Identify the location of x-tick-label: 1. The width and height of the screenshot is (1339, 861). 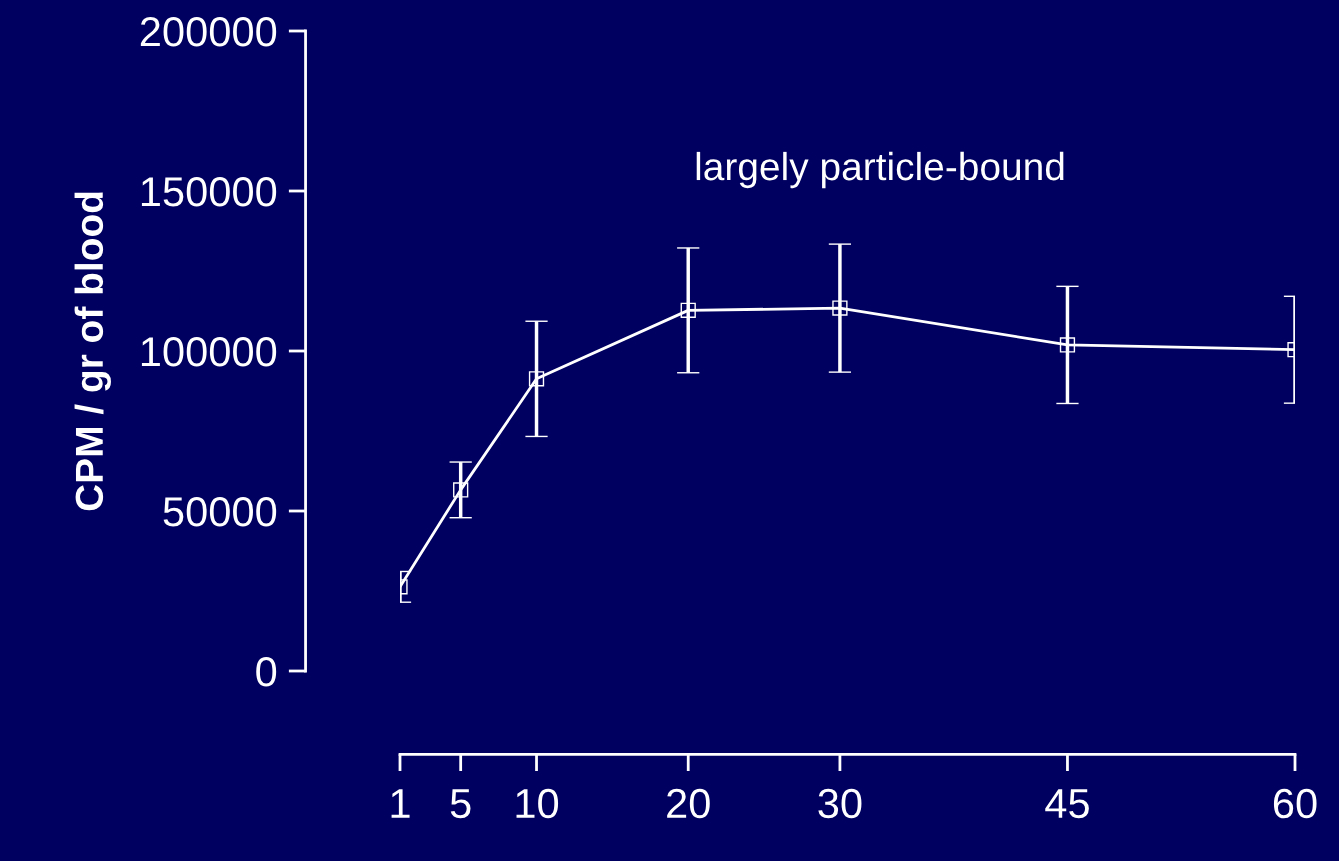
(400, 803).